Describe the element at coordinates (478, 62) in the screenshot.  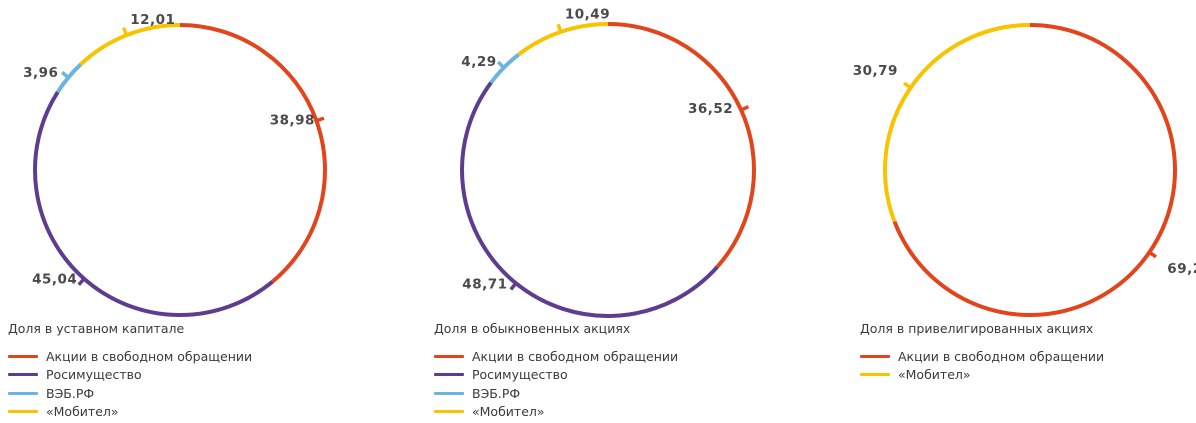
I see `data-label: 4,29` at that location.